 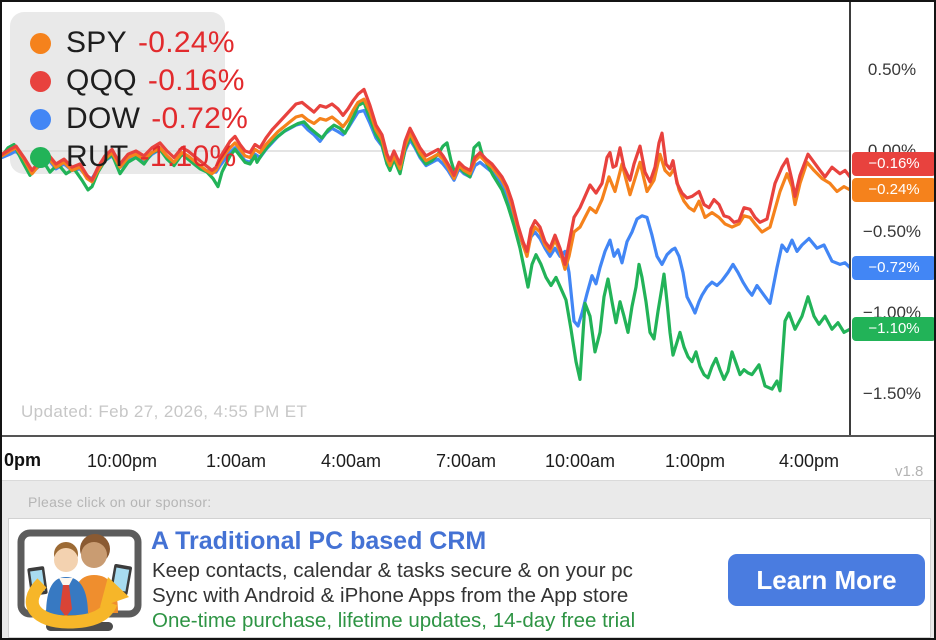 I want to click on chart-legend: SPY -0.24% QQQ -0.16% DOW -0.72% RUT -1.10%, so click(x=140, y=94).